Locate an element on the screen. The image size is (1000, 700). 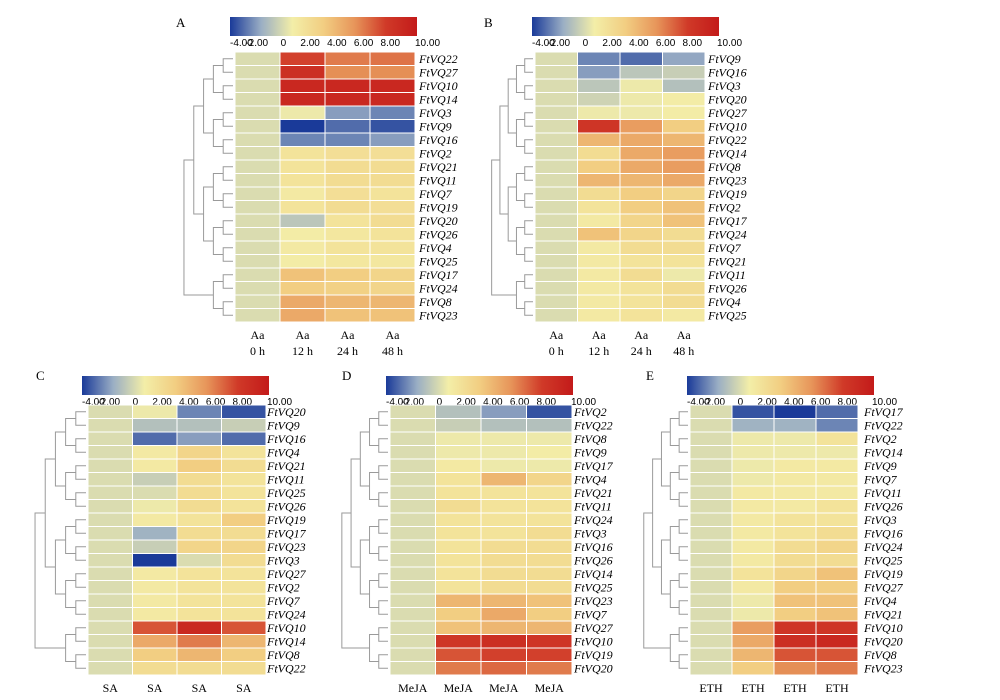
gene-label: FtVQ21 is located at coordinates (286, 466).